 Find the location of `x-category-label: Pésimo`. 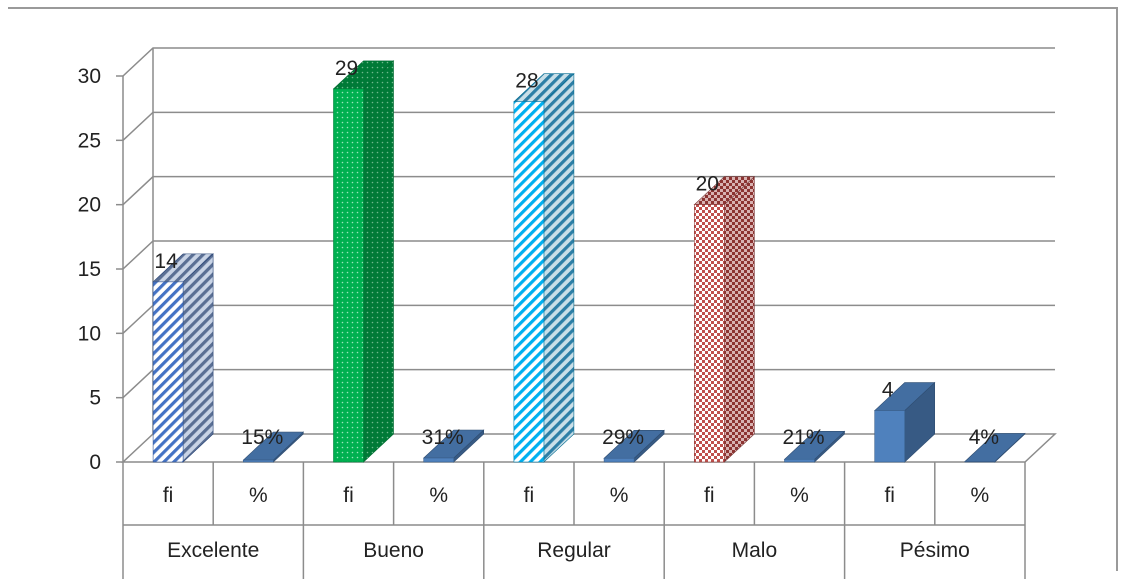

x-category-label: Pésimo is located at coordinates (935, 550).